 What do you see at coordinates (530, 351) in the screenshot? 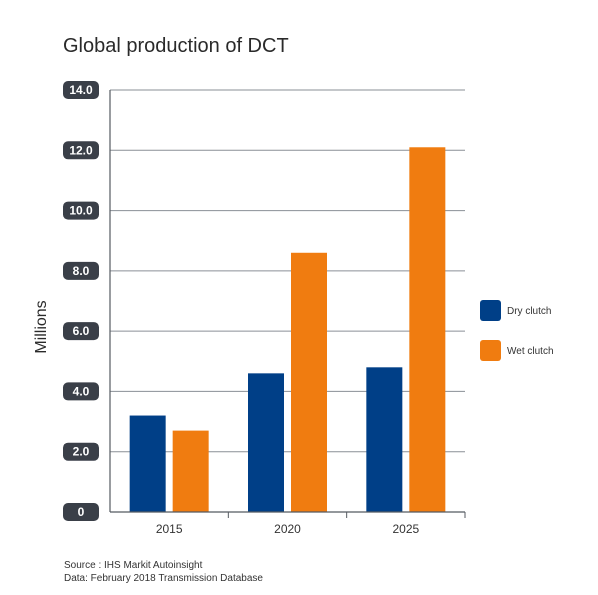
I see `legend-label: Wet clutch` at bounding box center [530, 351].